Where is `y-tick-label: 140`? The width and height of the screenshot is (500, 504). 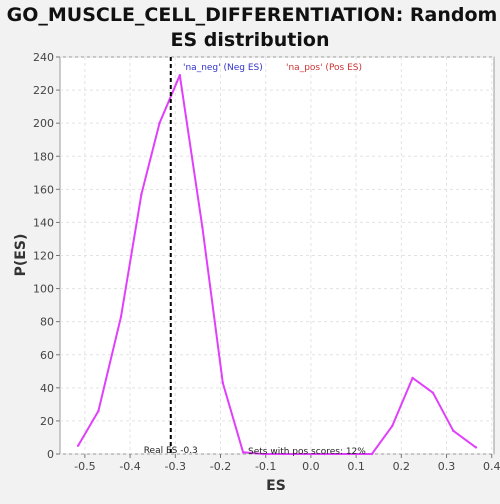
y-tick-label: 140 is located at coordinates (43, 222).